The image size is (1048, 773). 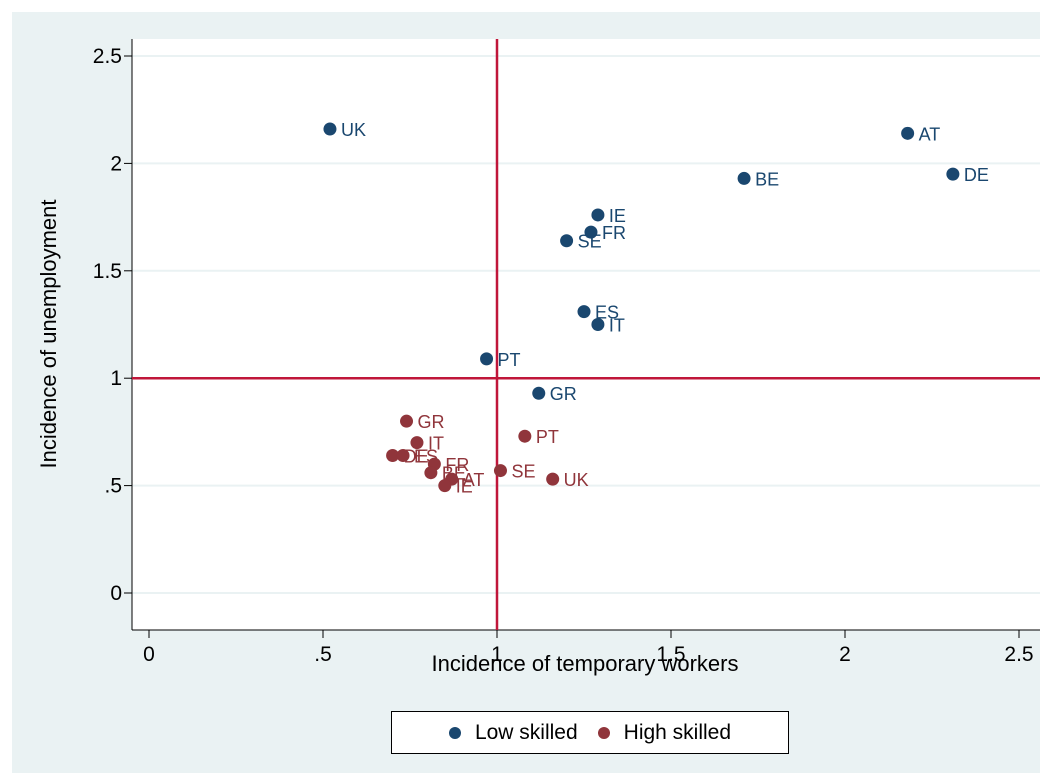 What do you see at coordinates (614, 233) in the screenshot?
I see `point-label-low-skilled-fr: FR` at bounding box center [614, 233].